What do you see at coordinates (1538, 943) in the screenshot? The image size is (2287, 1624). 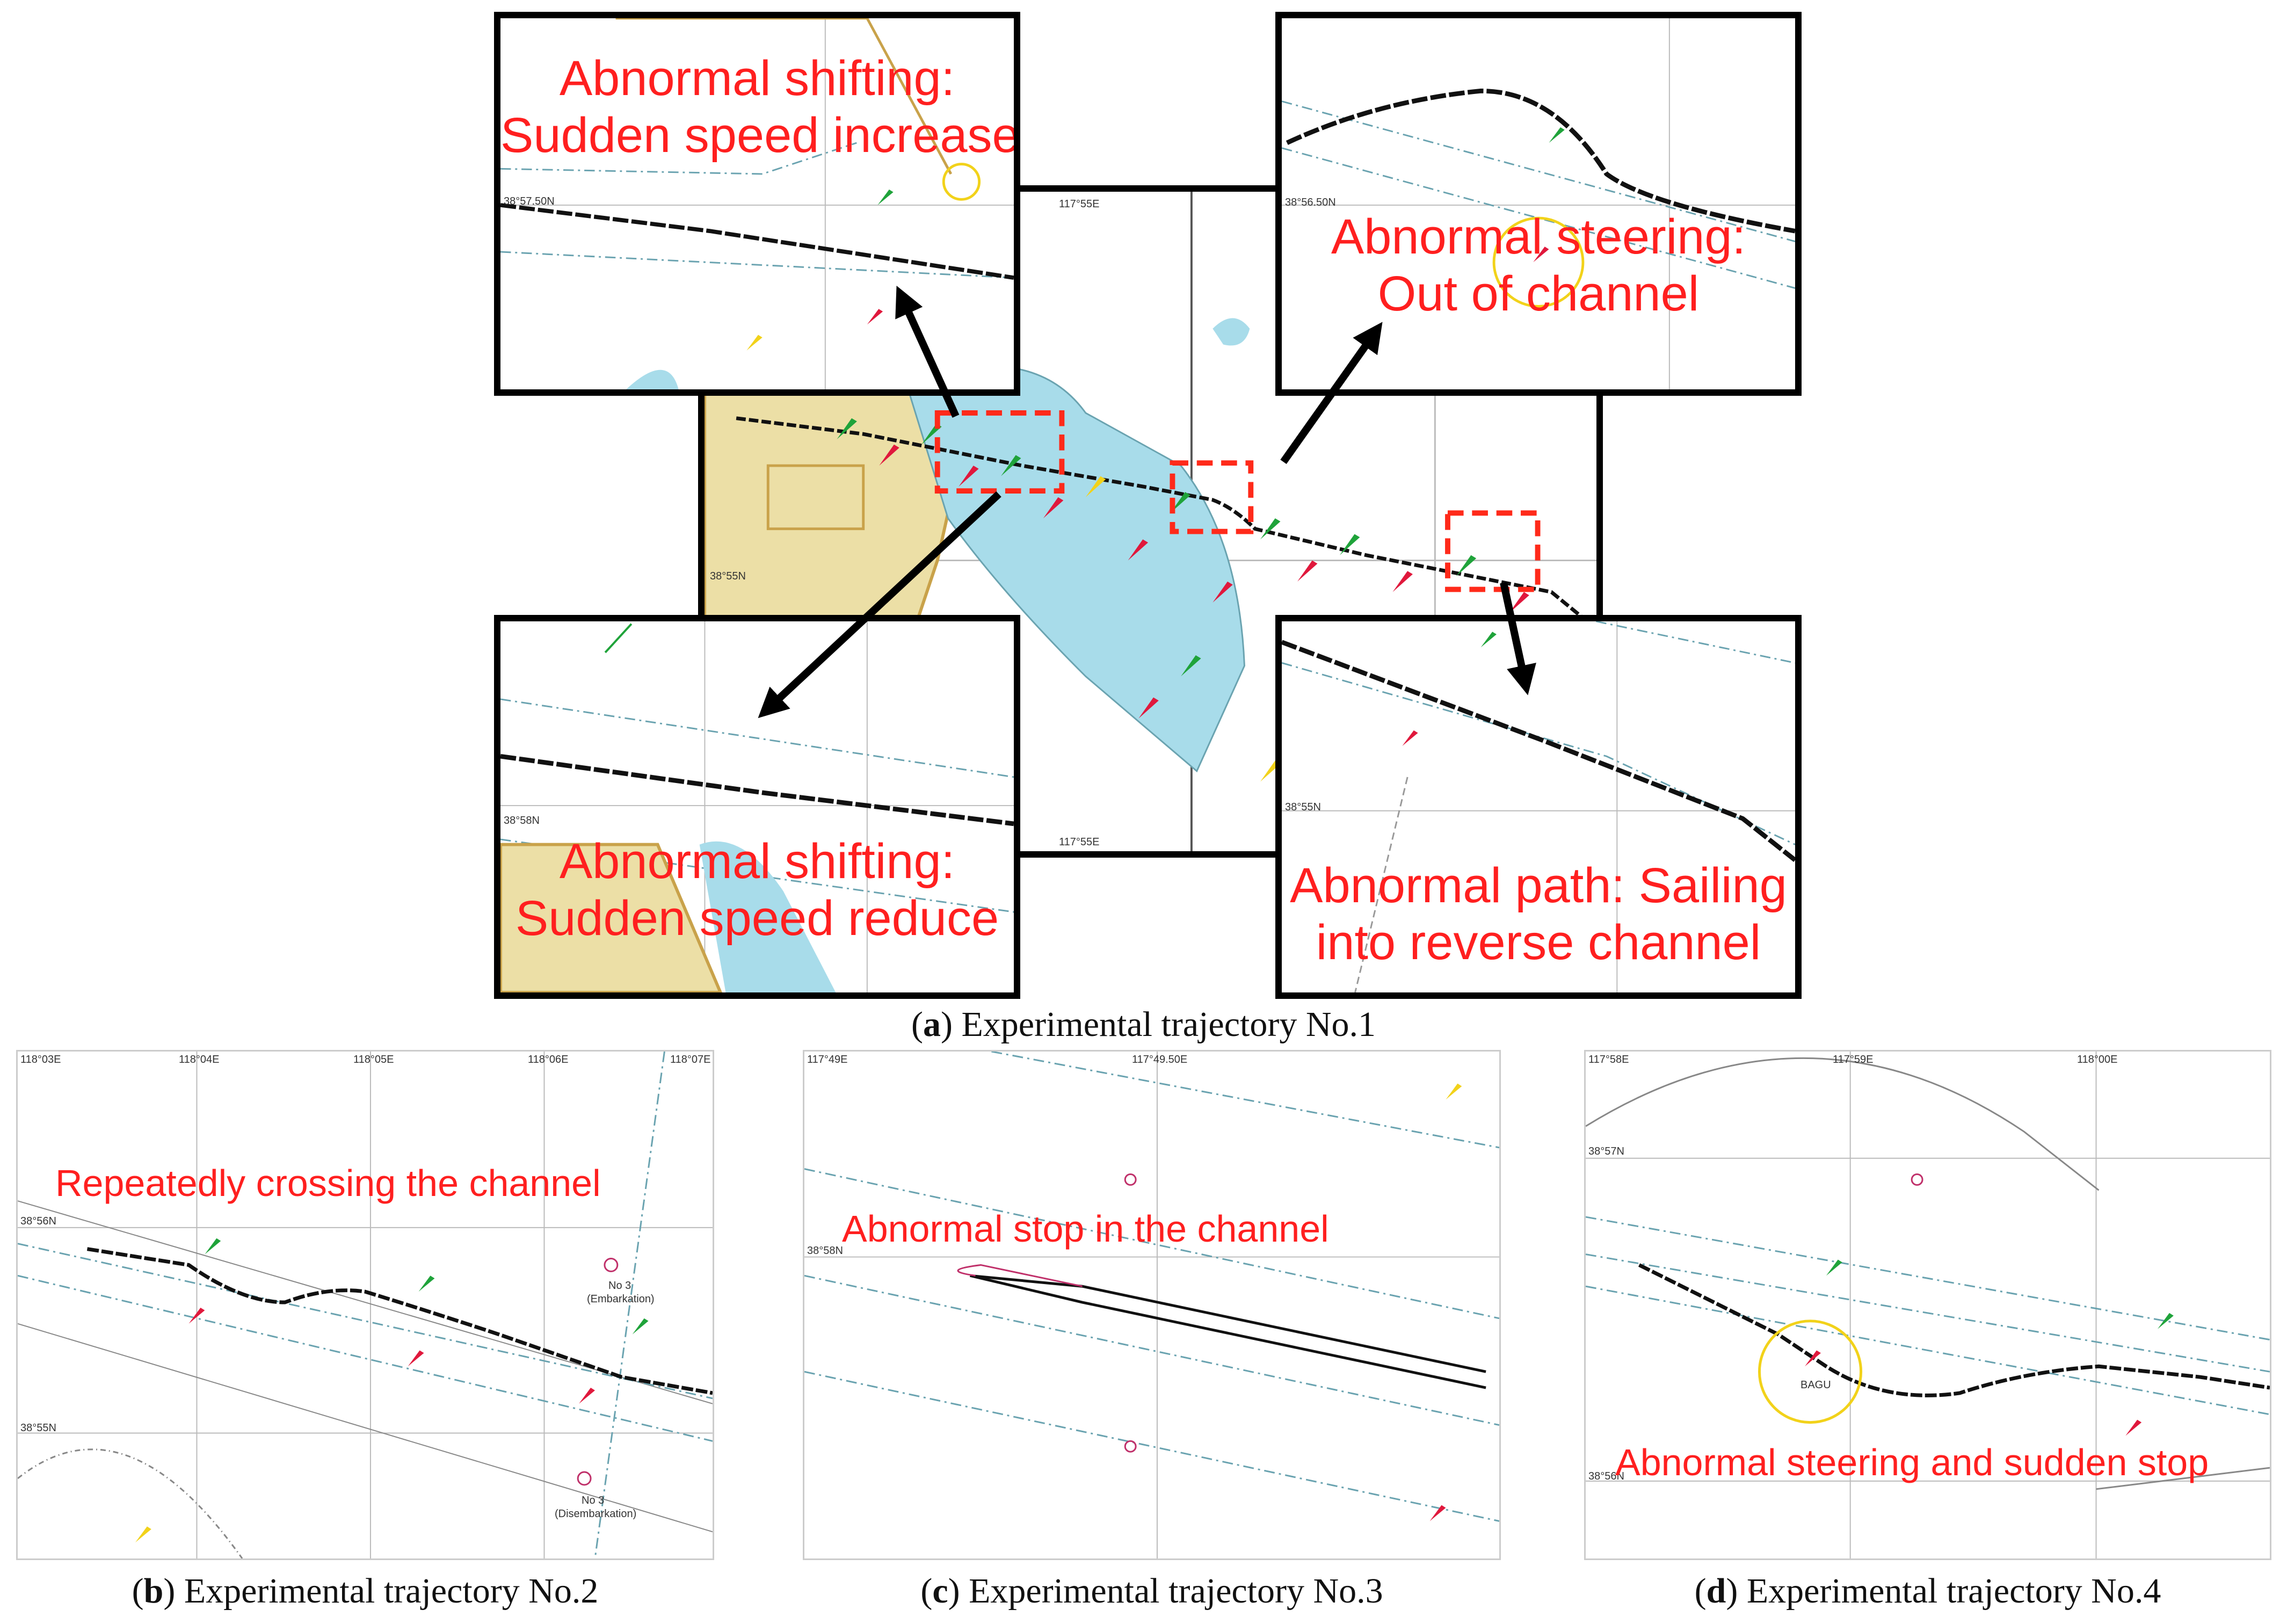 I see `annotation-reverse-channel-line2: into reverse channel` at bounding box center [1538, 943].